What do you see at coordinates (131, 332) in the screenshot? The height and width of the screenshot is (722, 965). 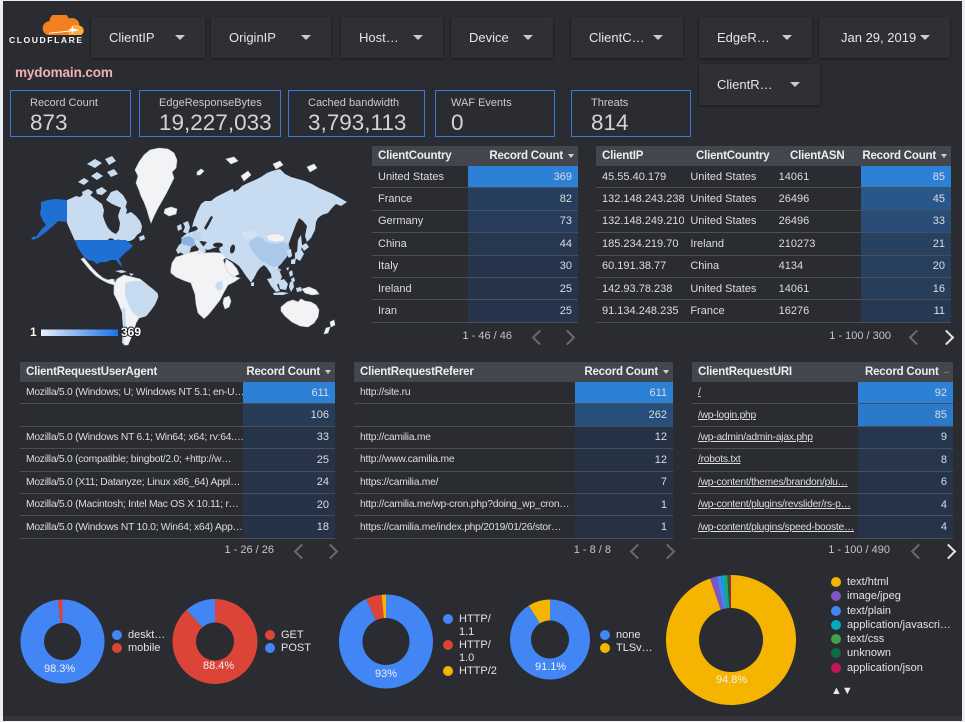 I see `svg-text: 369` at bounding box center [131, 332].